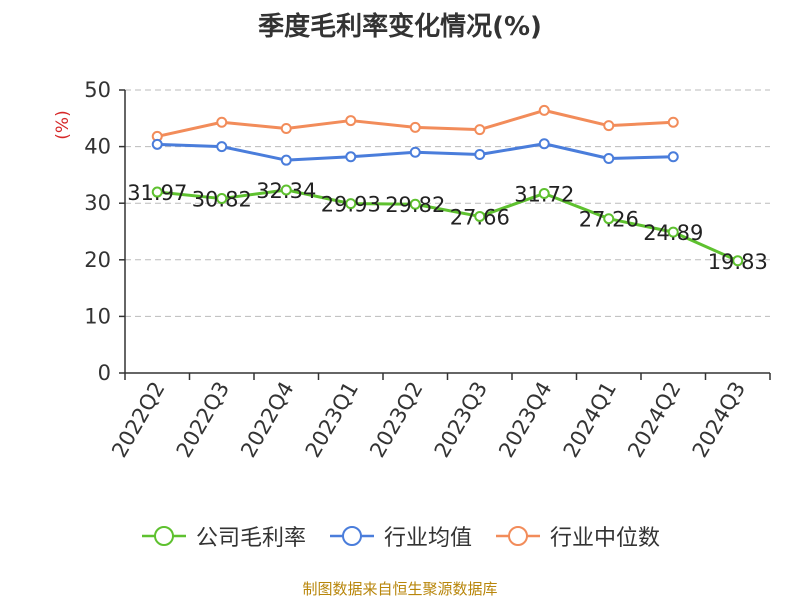  What do you see at coordinates (332, 420) in the screenshot?
I see `x-tick-label: 2023Q1` at bounding box center [332, 420].